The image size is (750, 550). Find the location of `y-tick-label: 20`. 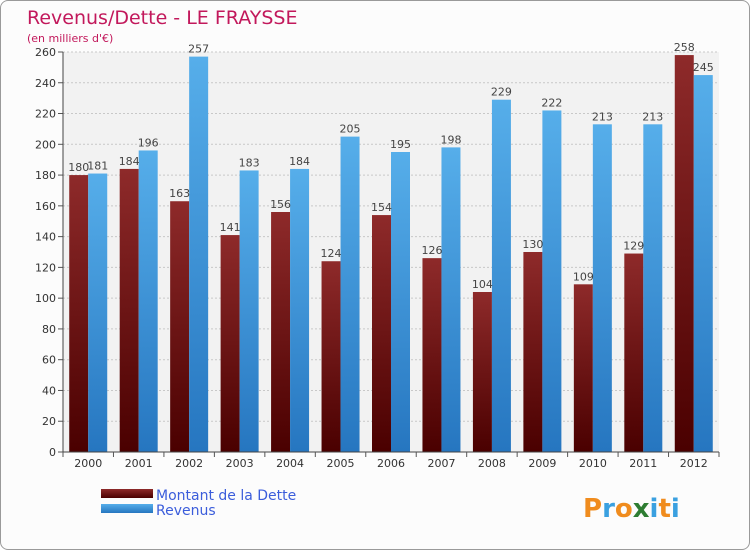

y-tick-label: 20 is located at coordinates (49, 421).